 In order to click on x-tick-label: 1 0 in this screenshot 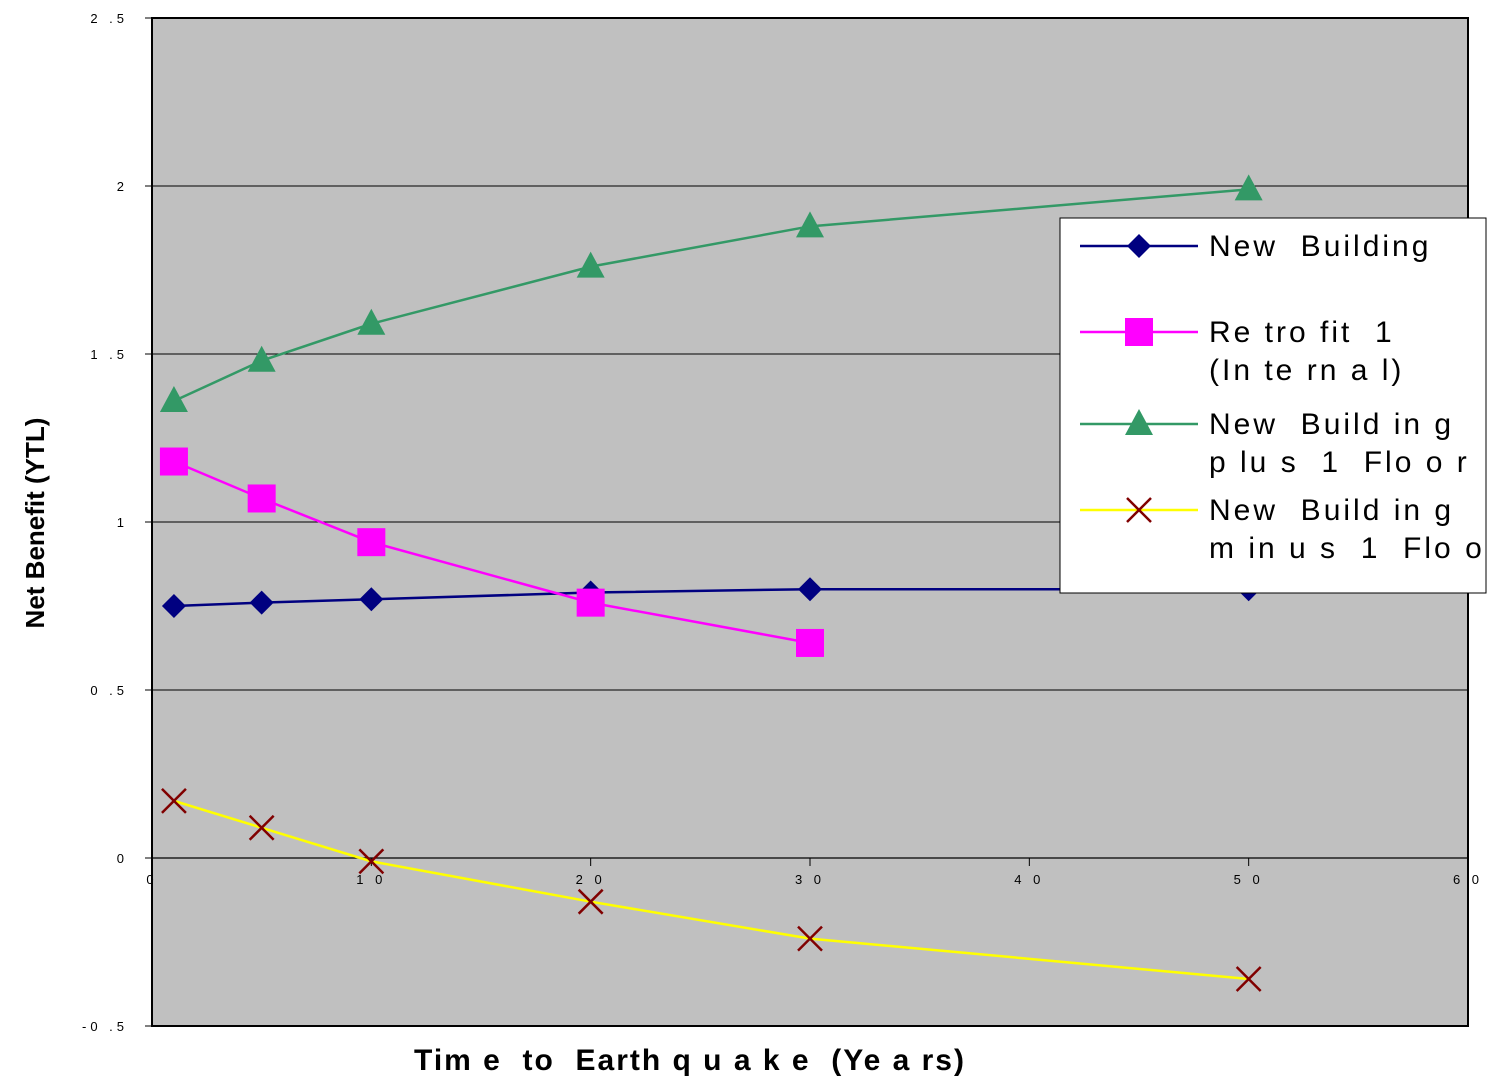, I will do `click(371, 879)`.